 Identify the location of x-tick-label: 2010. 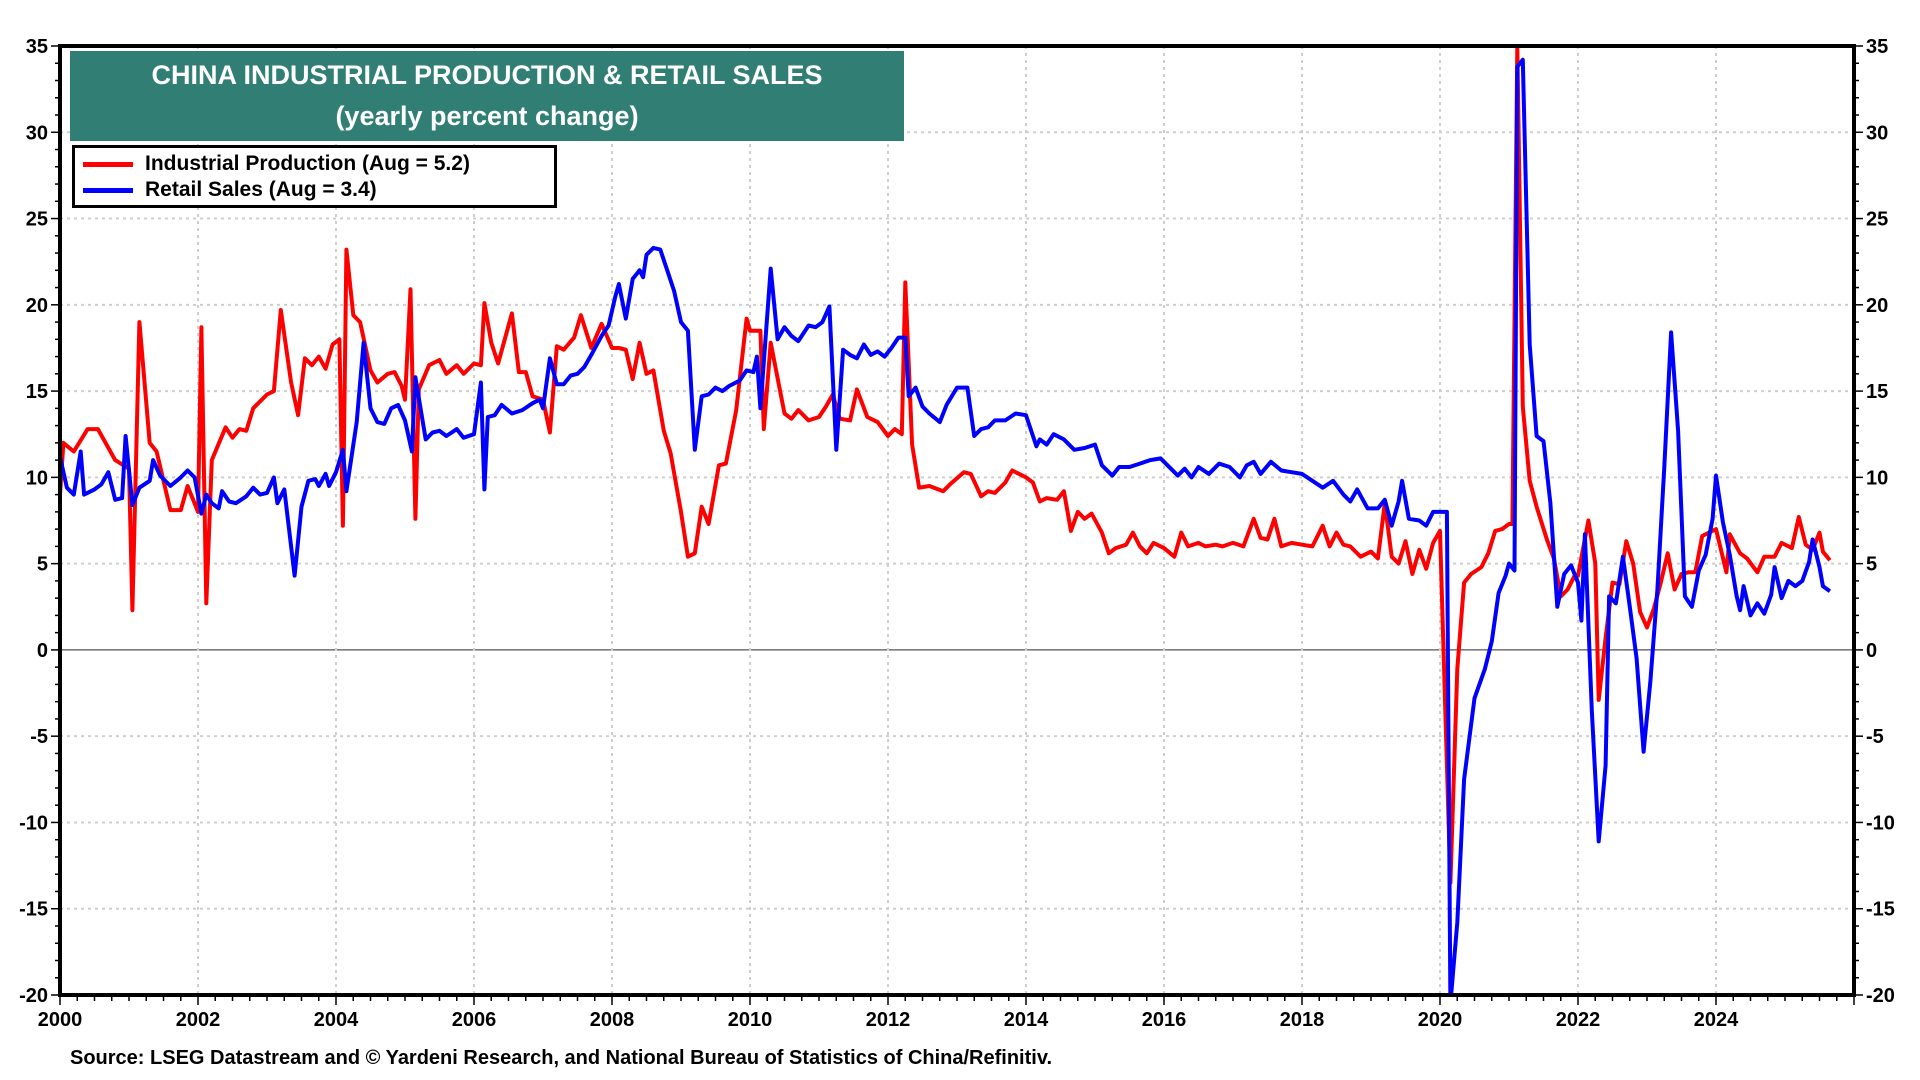
(750, 1020).